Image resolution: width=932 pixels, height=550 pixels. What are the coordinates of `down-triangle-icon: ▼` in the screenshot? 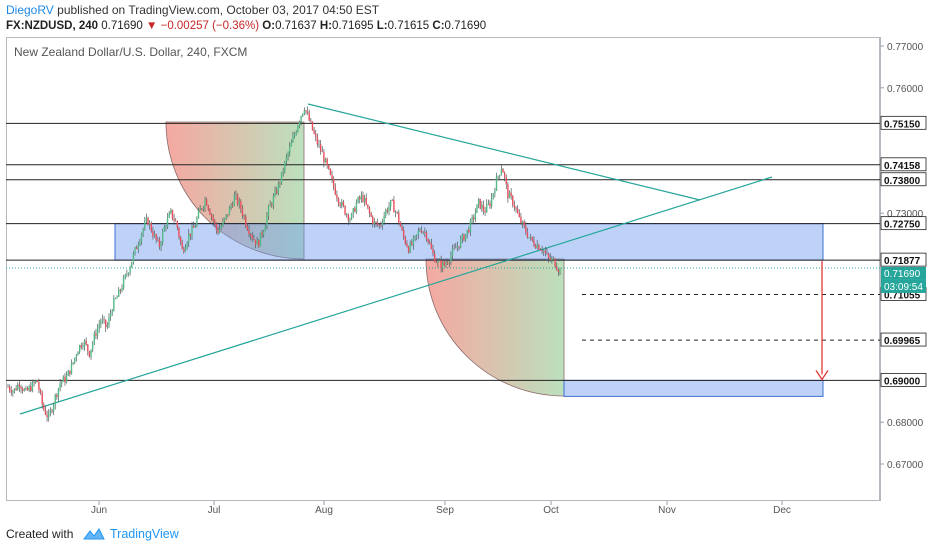 It's located at (152, 26).